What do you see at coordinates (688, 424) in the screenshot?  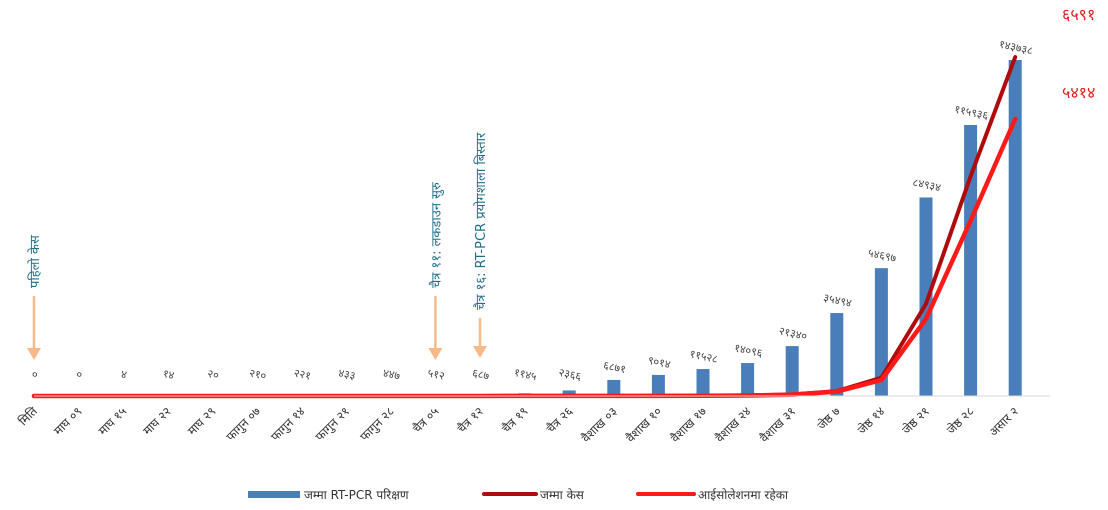 I see `x-tick-label-15: वैशाख १७` at bounding box center [688, 424].